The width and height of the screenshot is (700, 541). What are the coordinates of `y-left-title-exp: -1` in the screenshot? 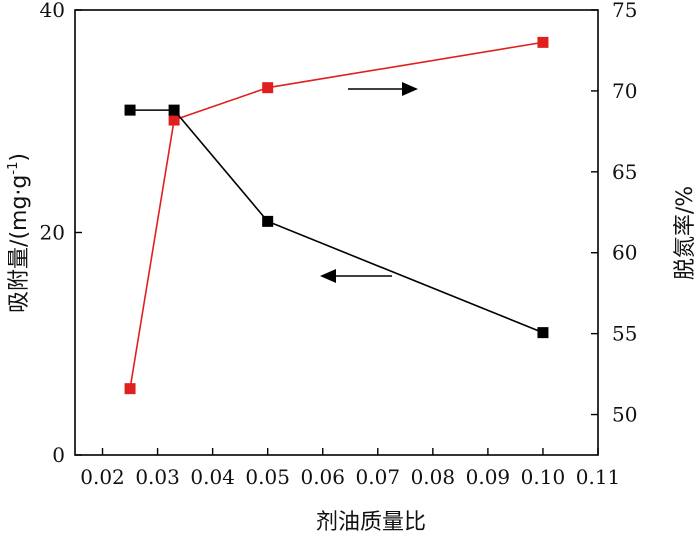 It's located at (13, 168).